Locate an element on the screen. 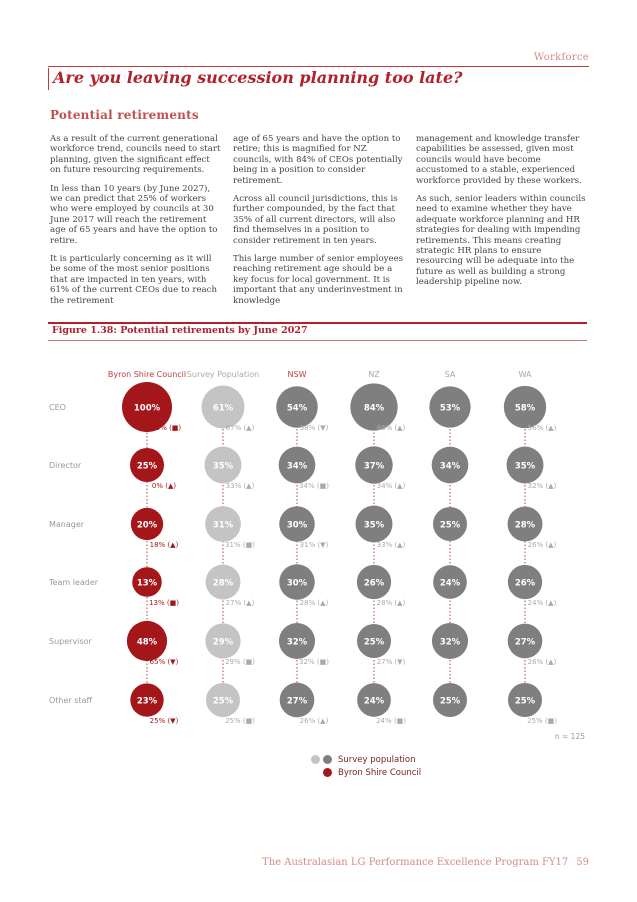 The height and width of the screenshot is (902, 637). prior-label-supervisor-survey-population: 29% (■) is located at coordinates (240, 662).